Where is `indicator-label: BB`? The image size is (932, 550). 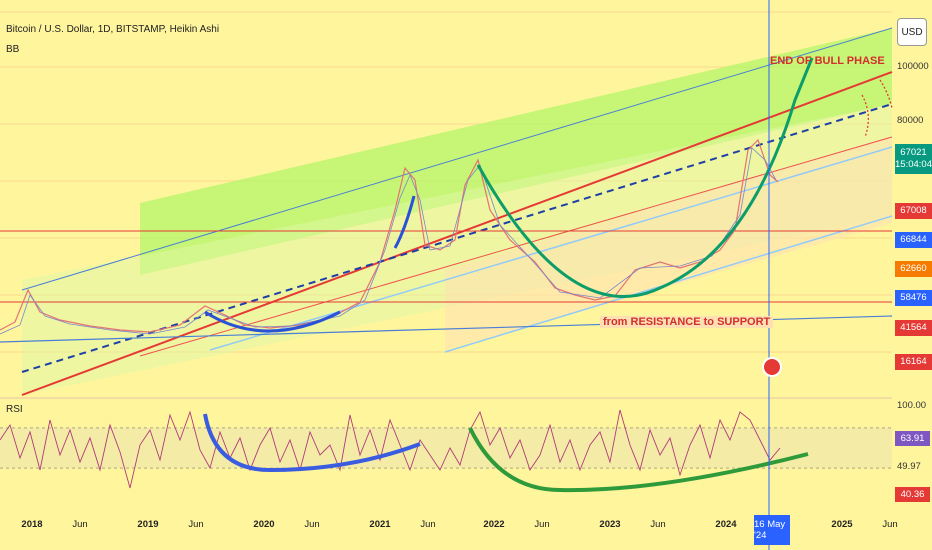 indicator-label: BB is located at coordinates (13, 49).